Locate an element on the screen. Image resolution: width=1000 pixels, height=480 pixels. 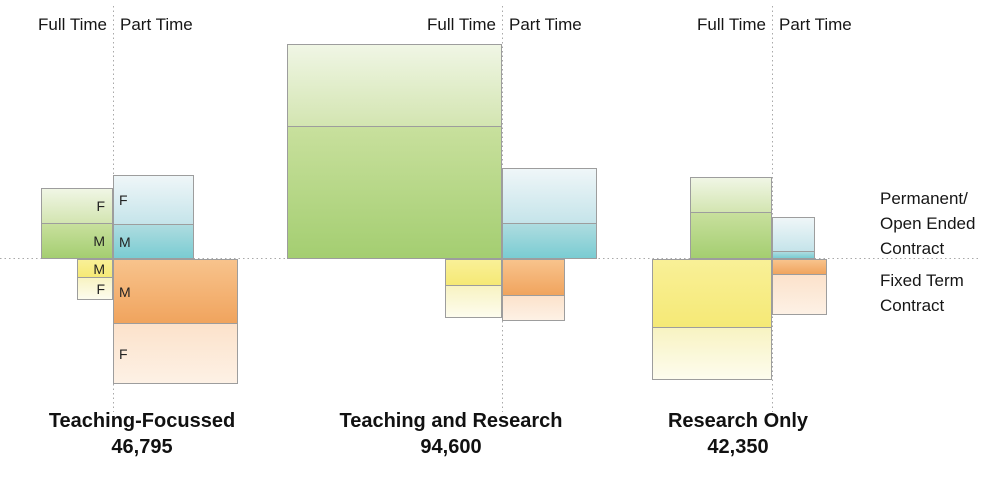
group-title: Research Only is located at coordinates (738, 421).